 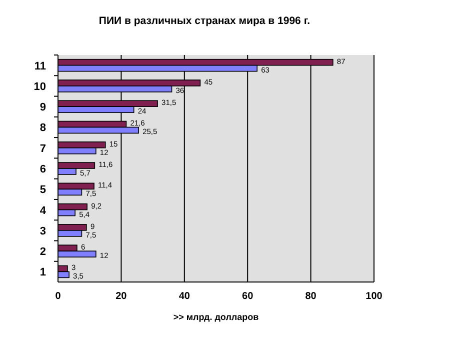 What do you see at coordinates (122, 296) in the screenshot?
I see `x-tick-label: 20` at bounding box center [122, 296].